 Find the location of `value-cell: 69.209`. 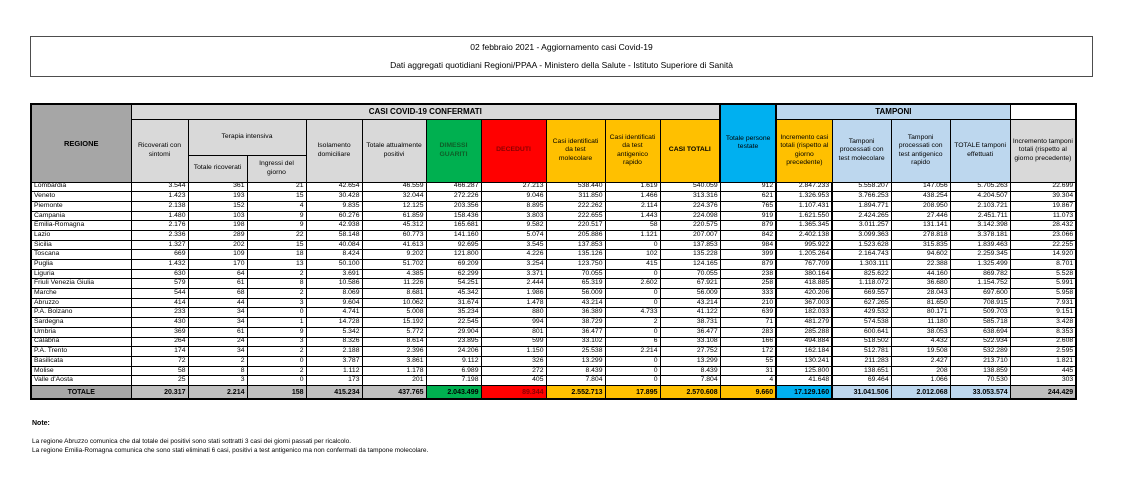

value-cell: 69.209 is located at coordinates (453, 264).